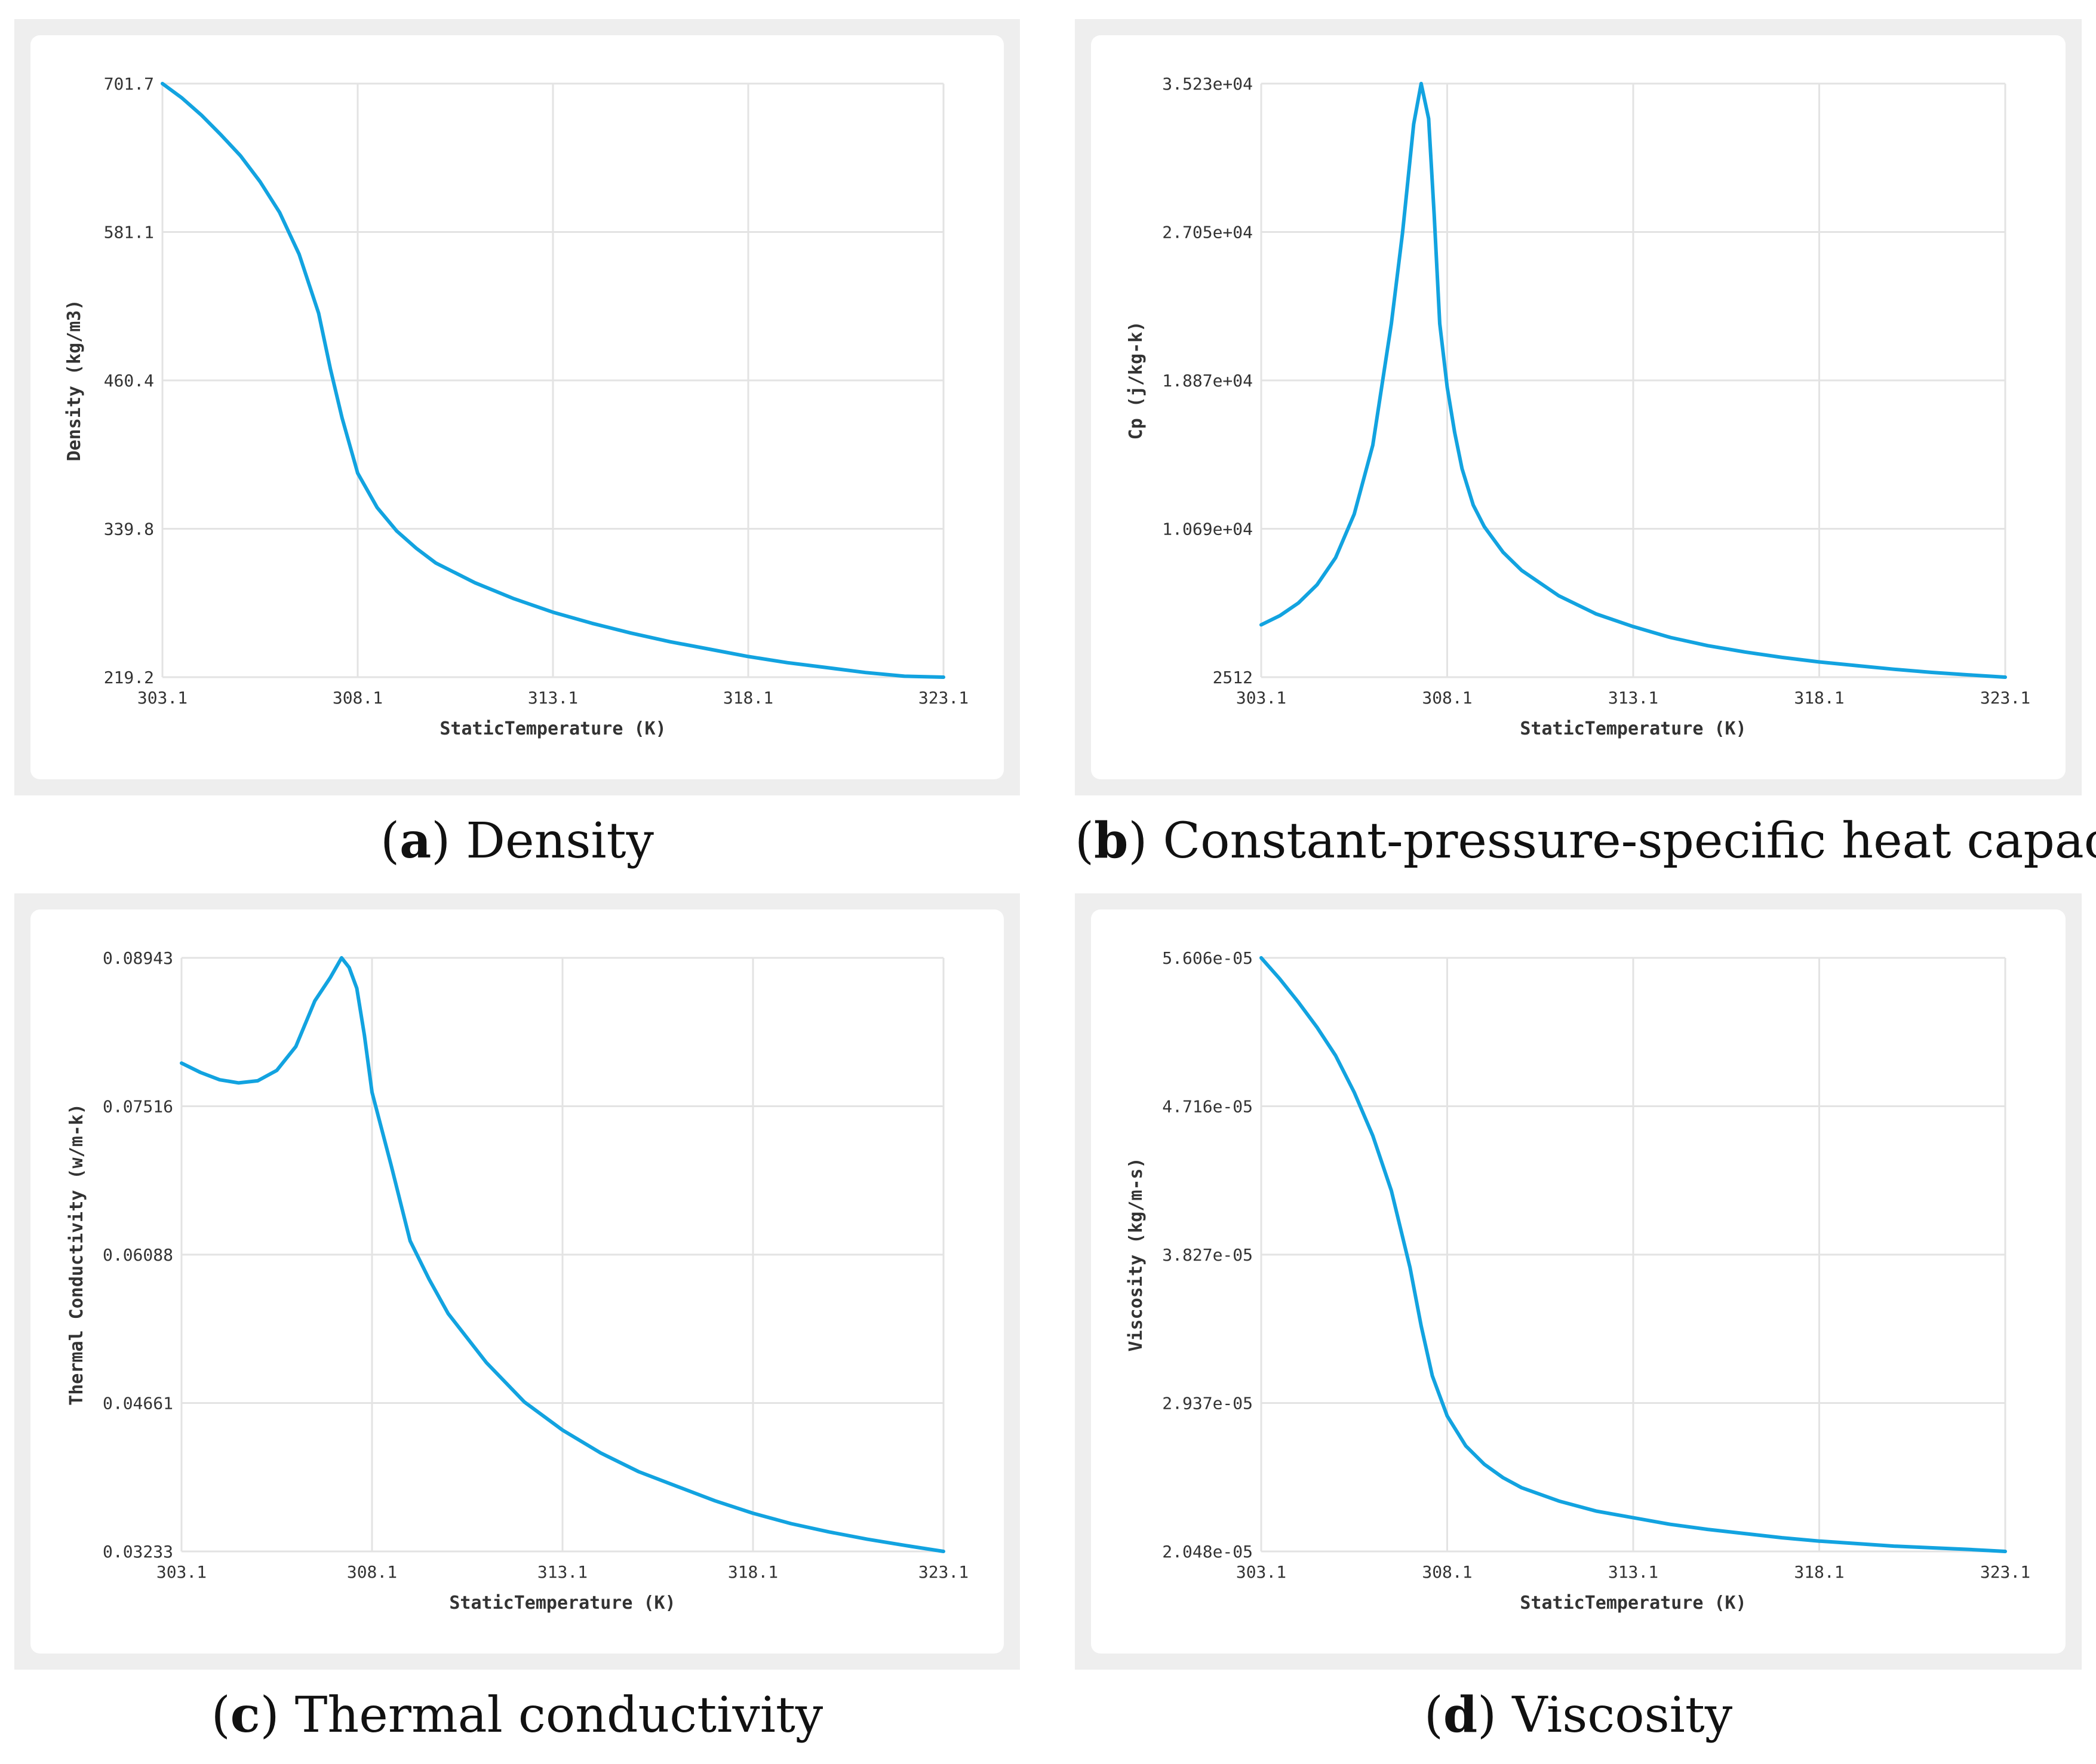 The width and height of the screenshot is (2096, 1764). Describe the element at coordinates (76, 1255) in the screenshot. I see `y-axis-title: Thermal Conductivity (w/m-k)` at that location.